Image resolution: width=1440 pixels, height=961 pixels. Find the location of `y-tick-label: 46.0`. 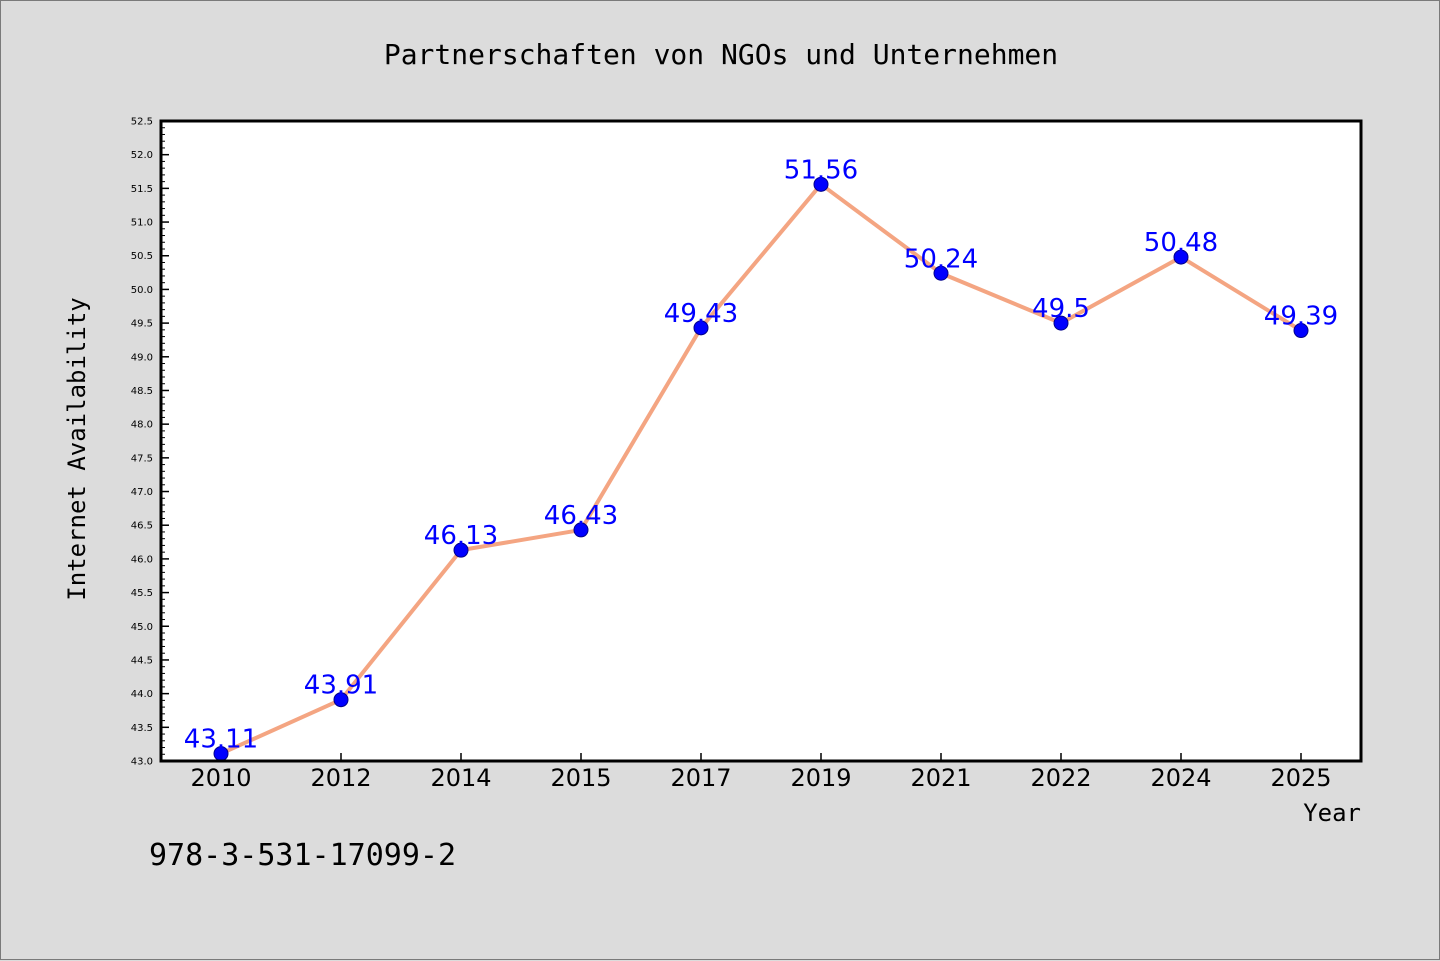

y-tick-label: 46.0 is located at coordinates (142, 559).